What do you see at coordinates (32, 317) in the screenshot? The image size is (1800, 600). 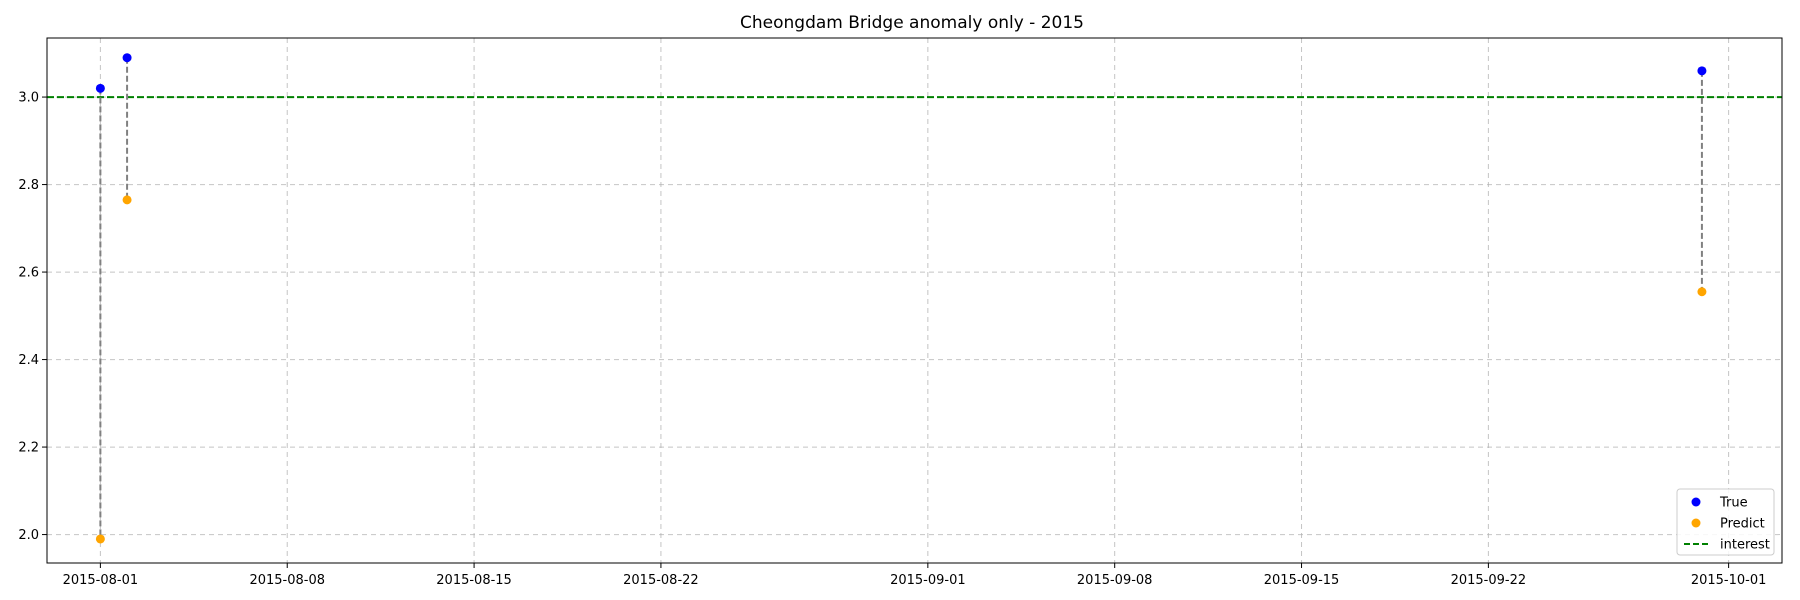 I see `y-axis: 2.0 2.2 2.4 2.6 2.8 3.0` at bounding box center [32, 317].